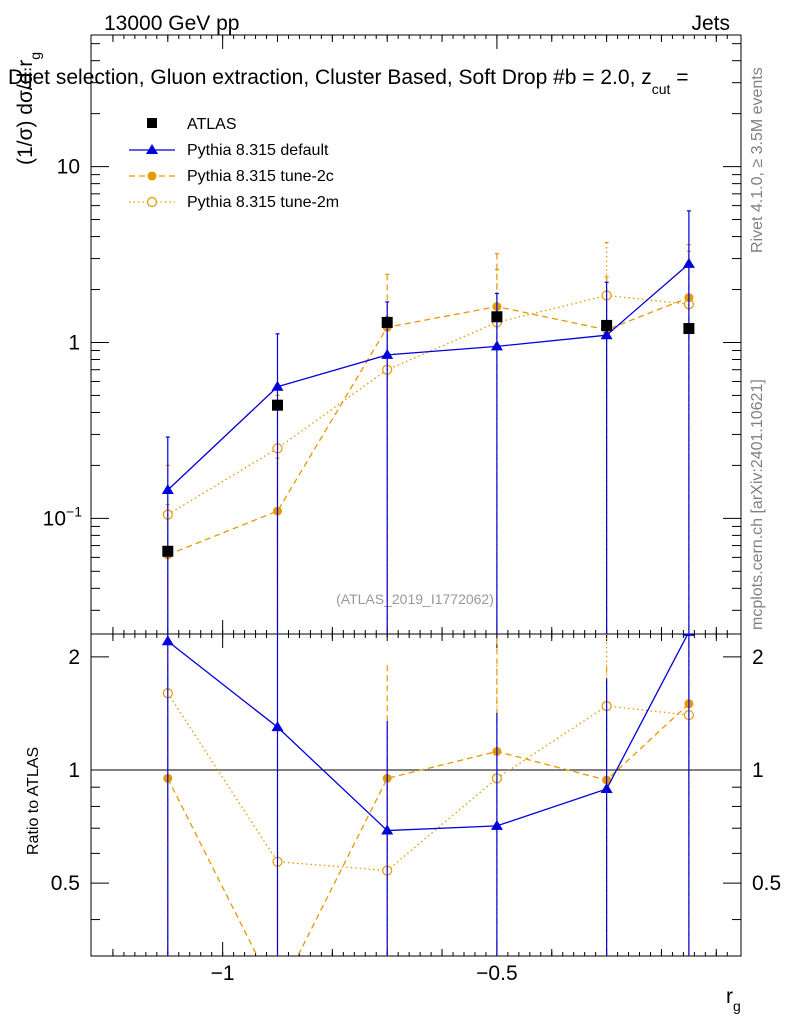 The image size is (786, 1029). I want to click on ratio-y-tick-label-right: 2, so click(758, 657).